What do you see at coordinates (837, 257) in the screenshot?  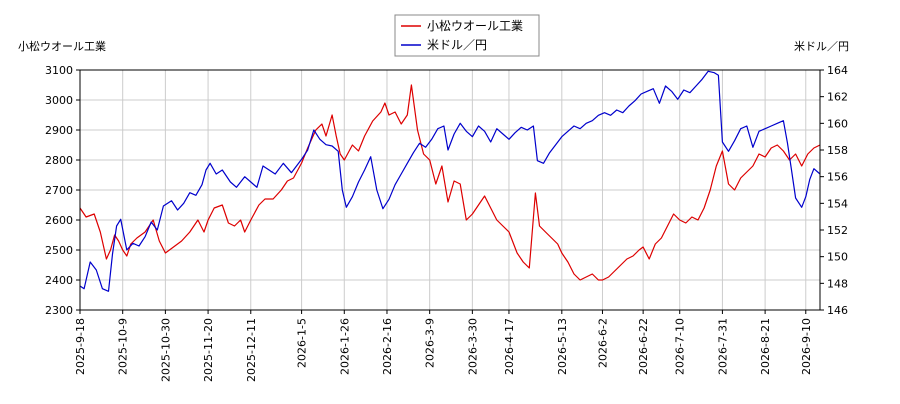 I see `right-tick-label: 150` at bounding box center [837, 257].